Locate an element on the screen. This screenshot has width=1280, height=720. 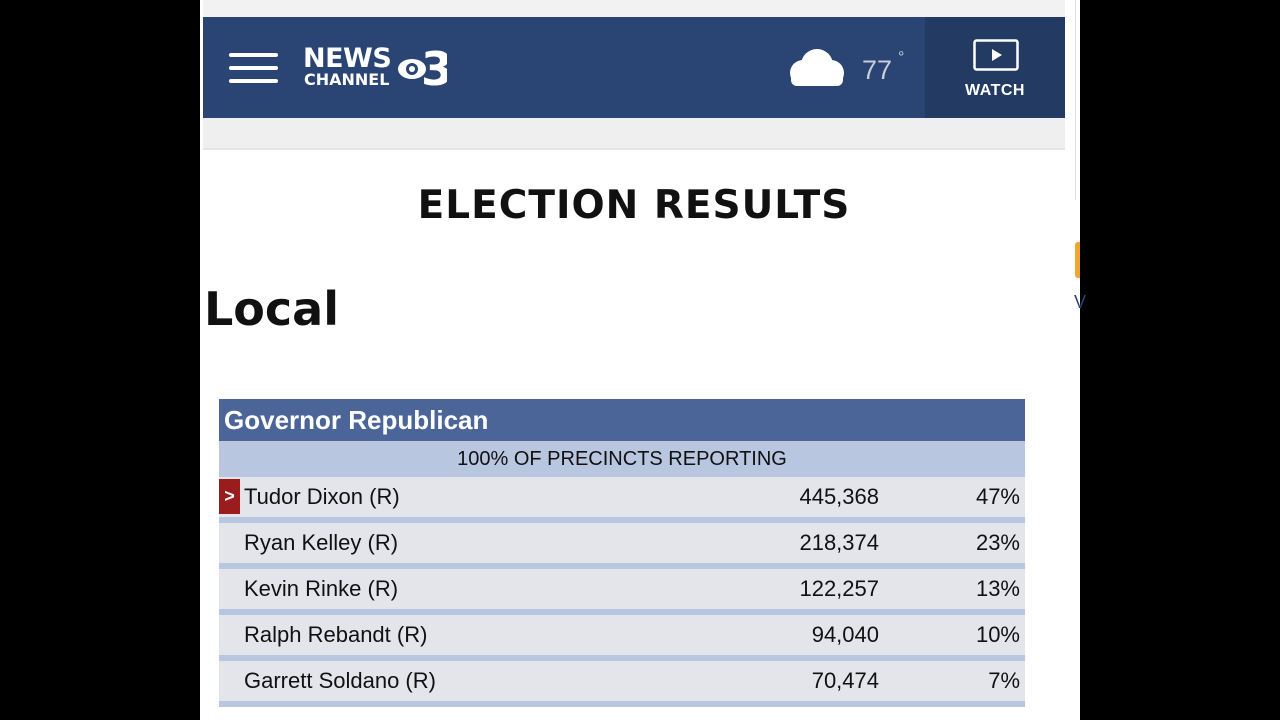
race-title: Governor Republican is located at coordinates (622, 420).